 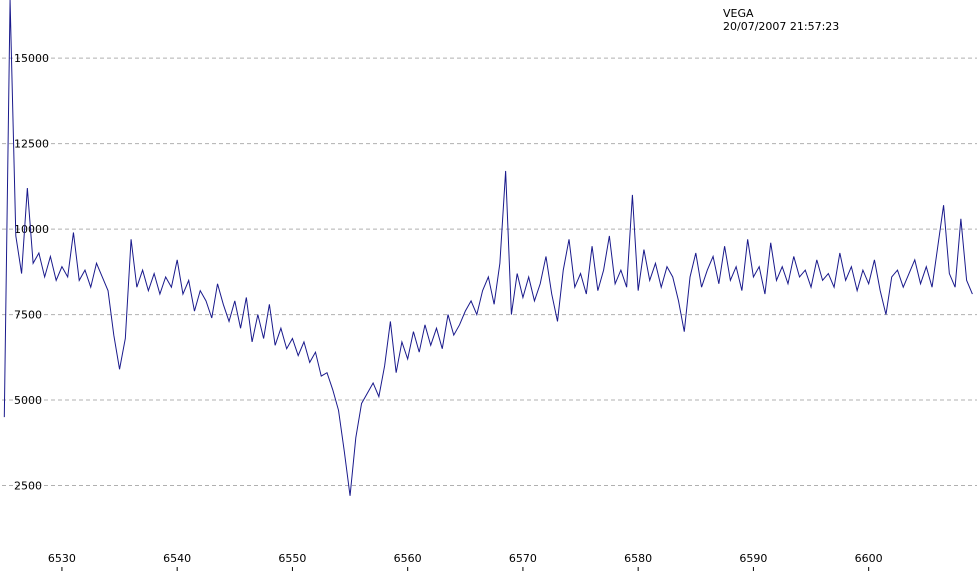 What do you see at coordinates (781, 26) in the screenshot?
I see `chart-subtitle: 20/07/2007 21:57:23` at bounding box center [781, 26].